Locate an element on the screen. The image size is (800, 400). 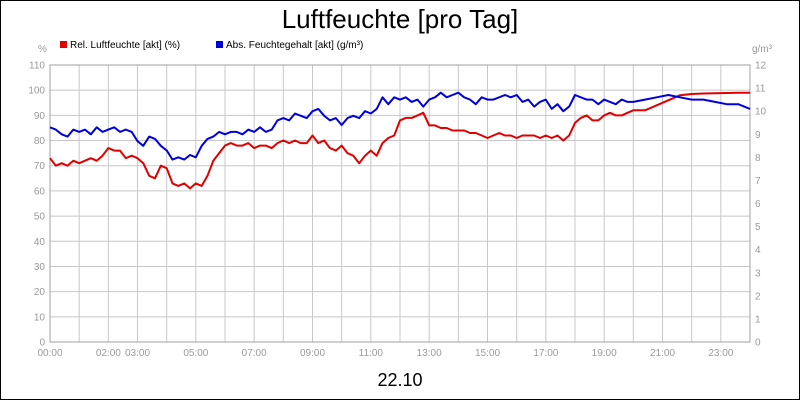
left-axis-tick-label: 60 is located at coordinates (40, 191).